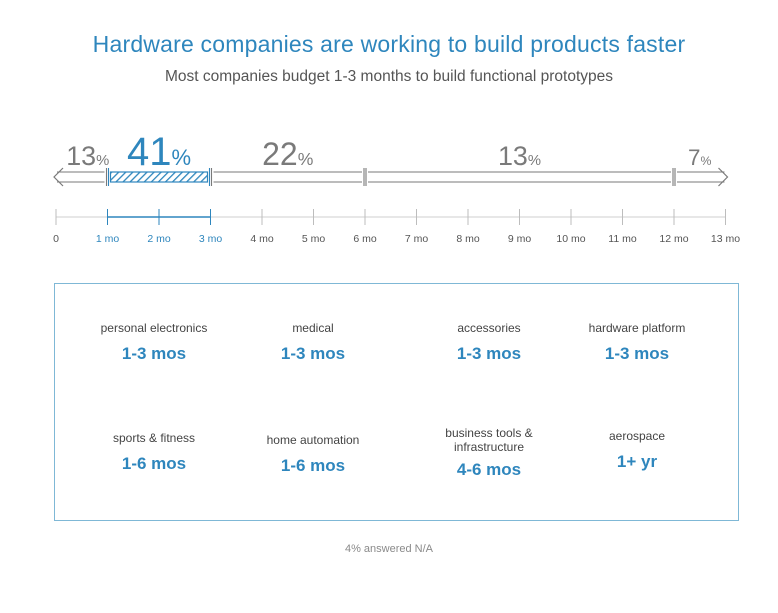  Describe the element at coordinates (570, 239) in the screenshot. I see `axis-tick-label: 10 mo` at that location.